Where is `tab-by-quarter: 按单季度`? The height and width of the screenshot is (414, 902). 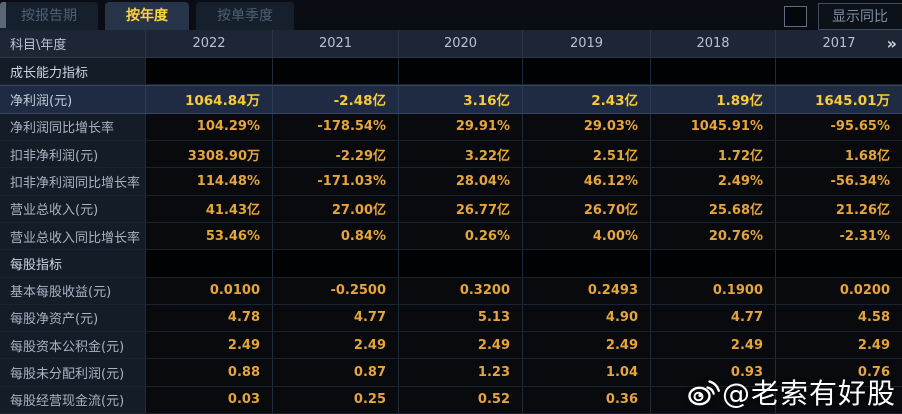
tab-by-quarter: 按单季度 is located at coordinates (245, 16).